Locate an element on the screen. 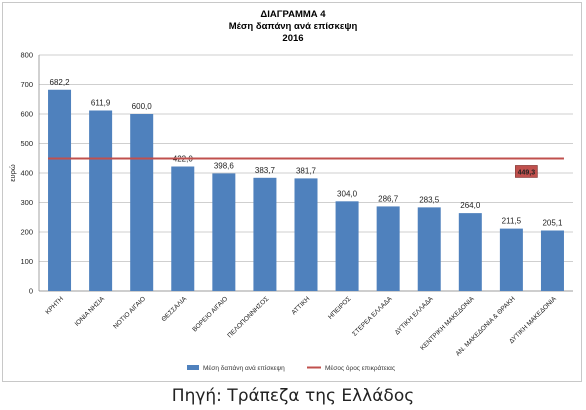  bar-value-label-11: 264,0 is located at coordinates (470, 205).